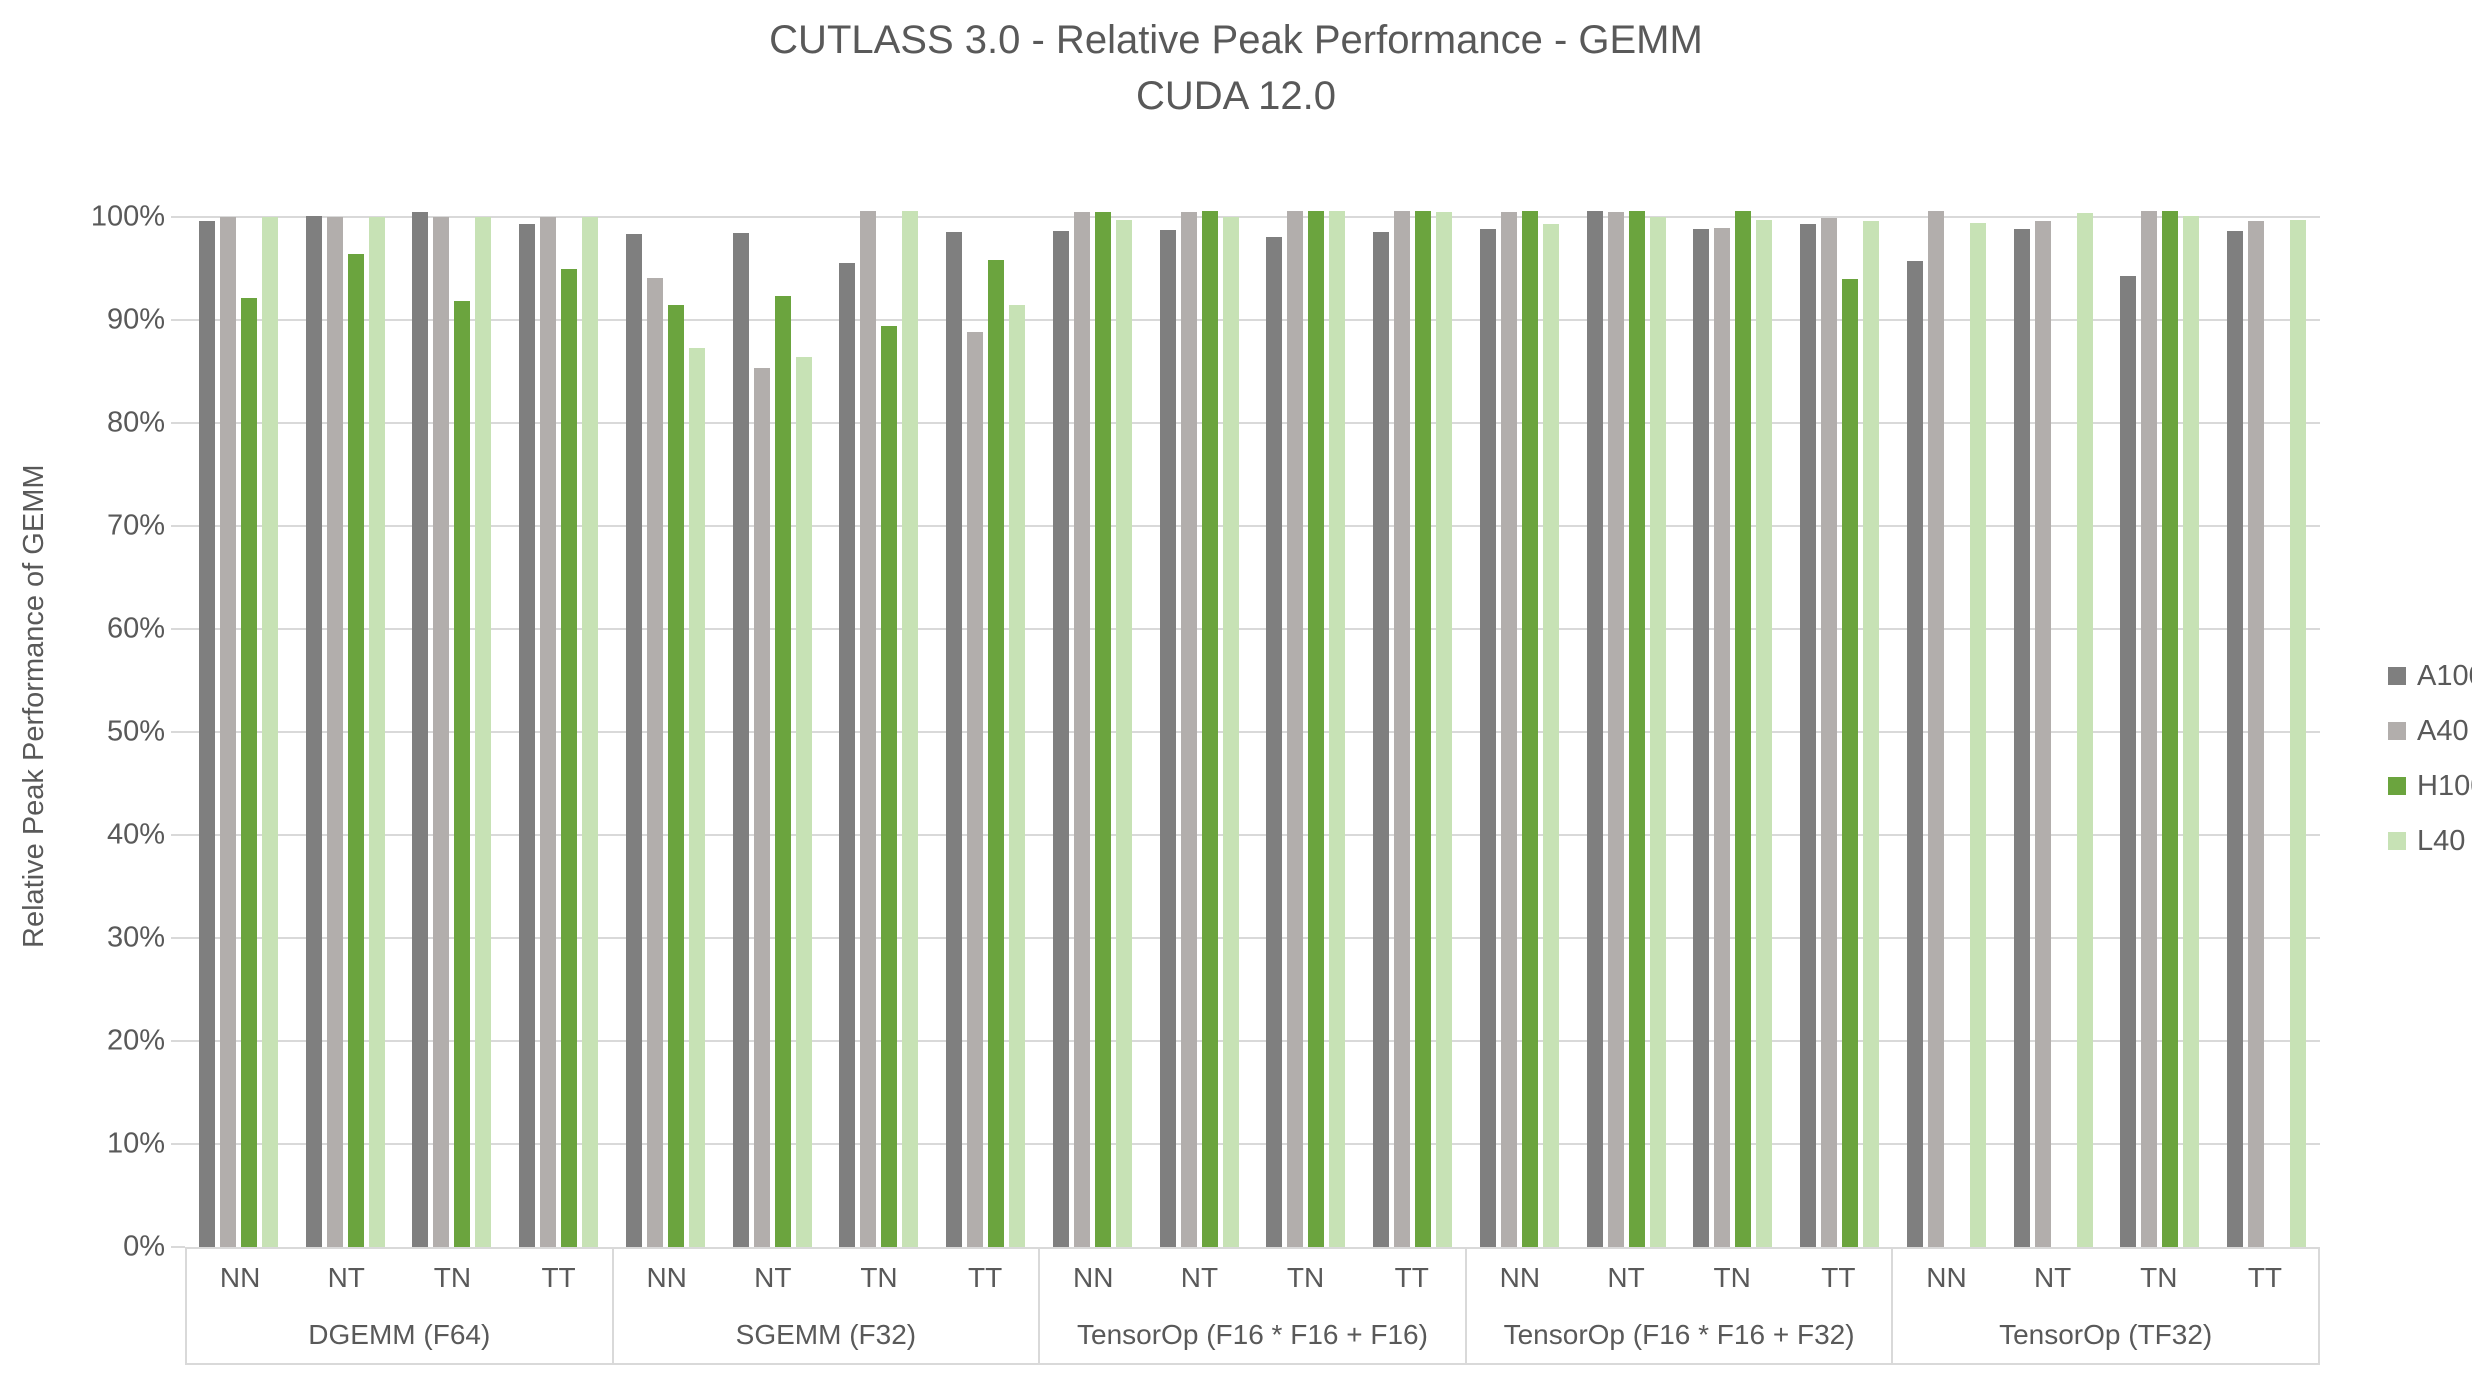 The width and height of the screenshot is (2472, 1381). I want to click on legend: A100 A40 H100 L40, so click(2430, 758).